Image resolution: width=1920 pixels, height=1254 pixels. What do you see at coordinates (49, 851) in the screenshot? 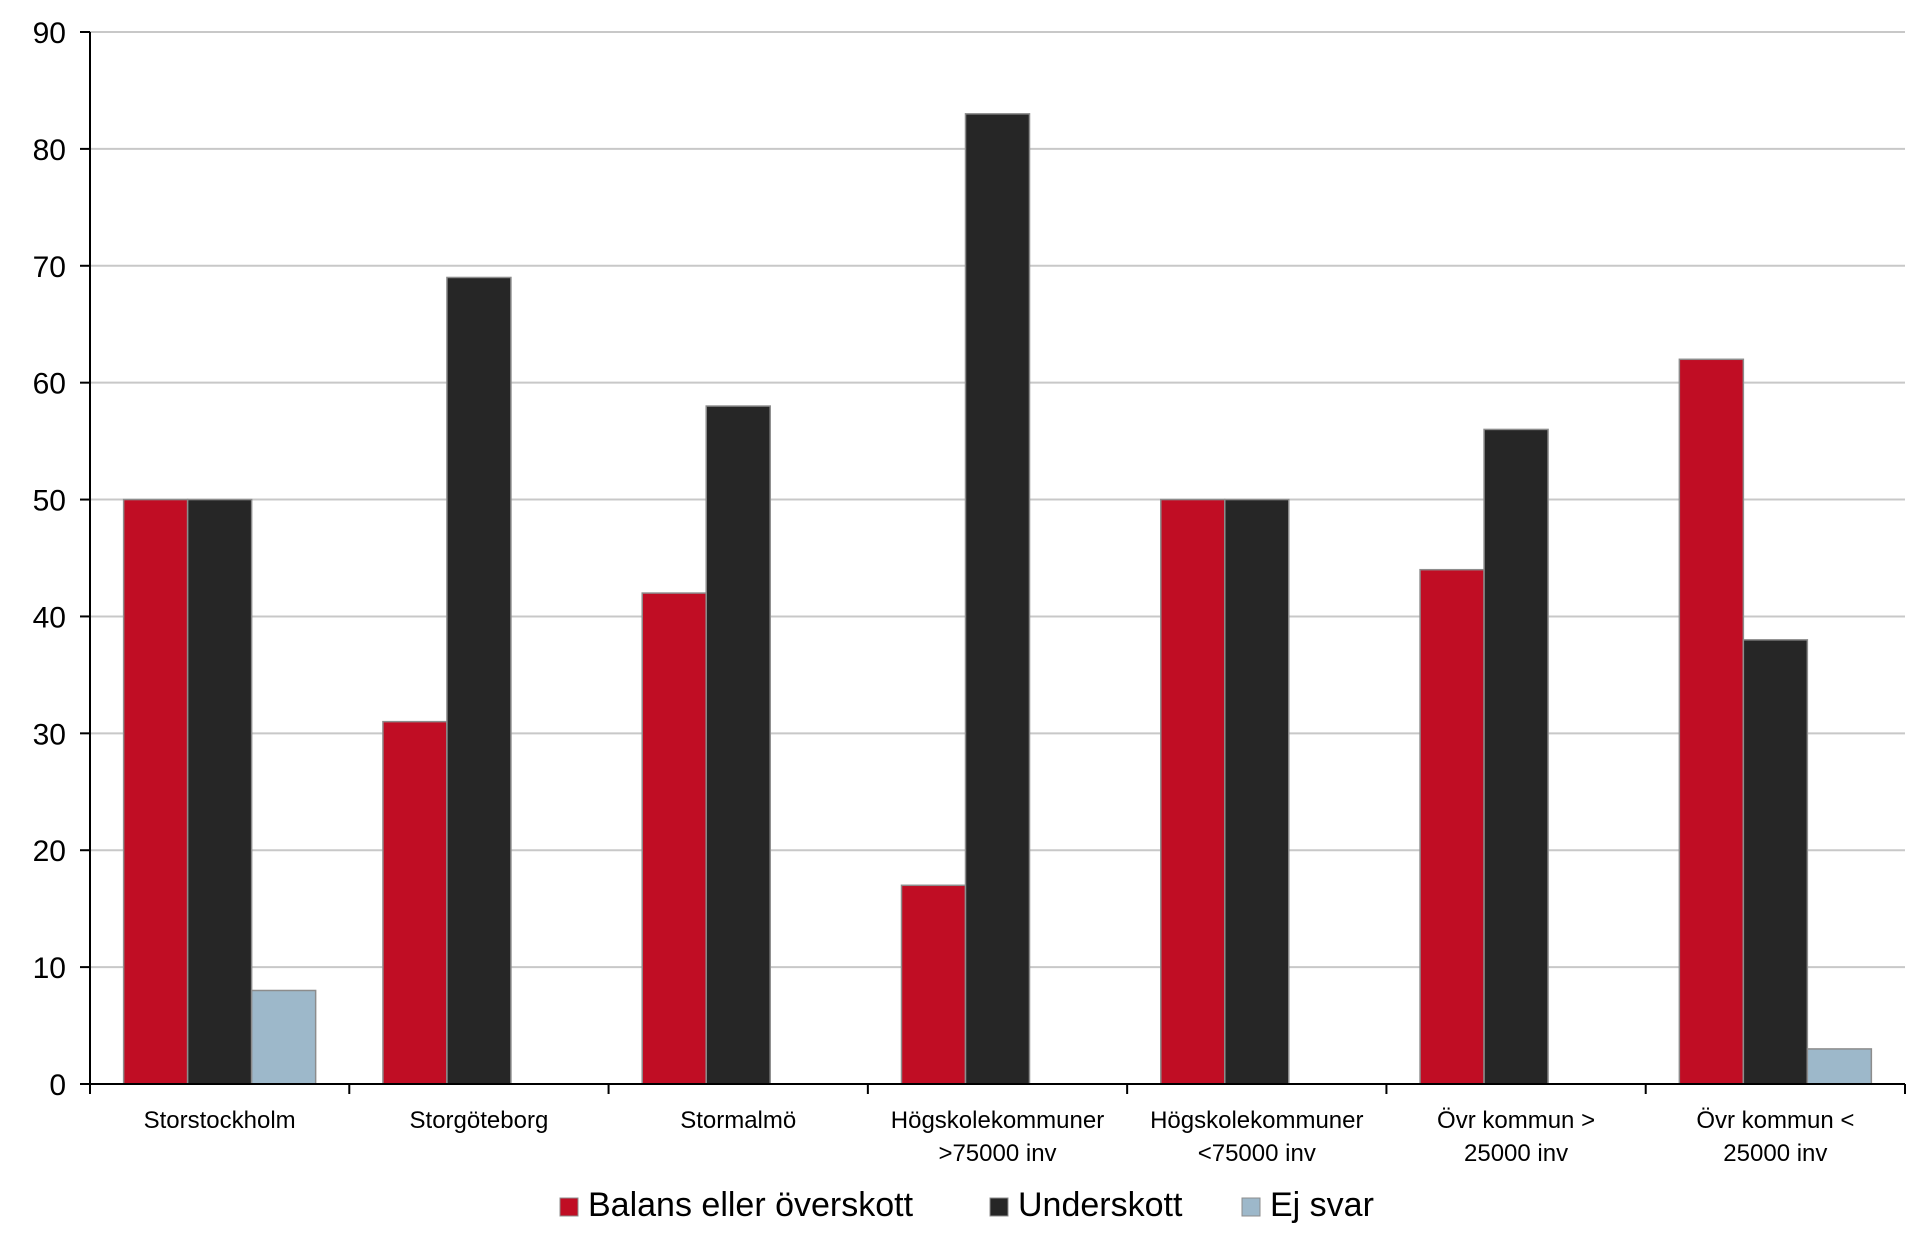
I see `y-tick-label: 20` at bounding box center [49, 851].